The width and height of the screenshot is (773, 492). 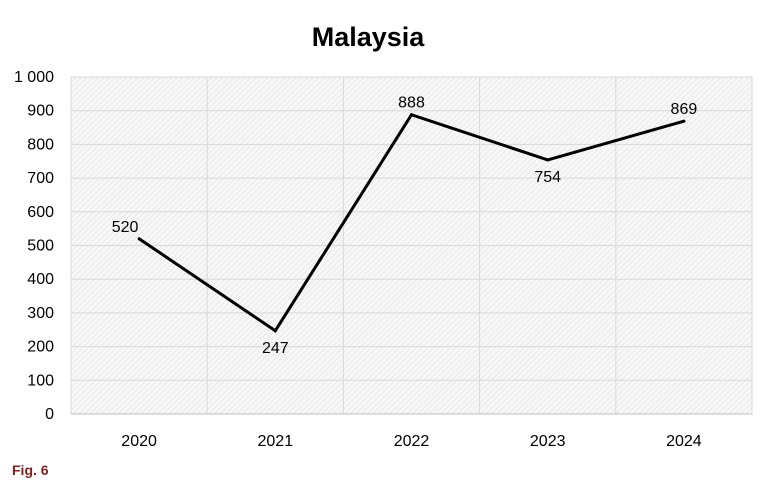 I want to click on y-tick-label: 100, so click(x=40, y=380).